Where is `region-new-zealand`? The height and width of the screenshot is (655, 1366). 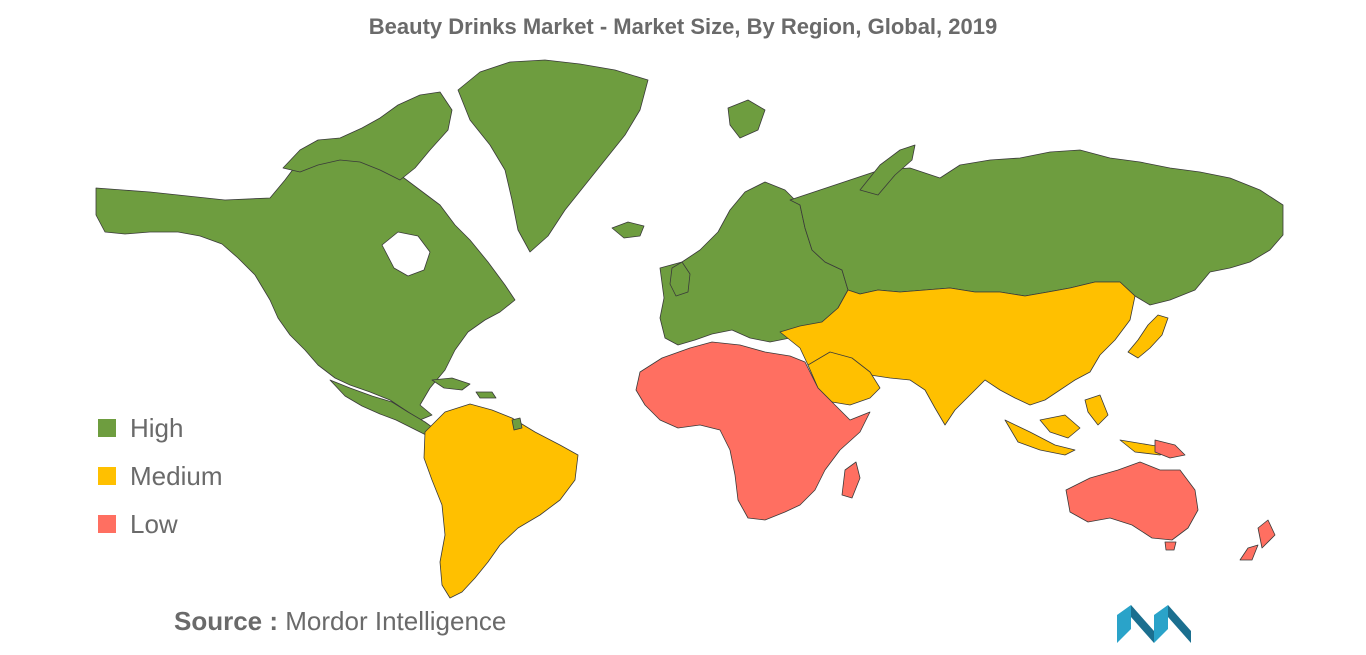
region-new-zealand is located at coordinates (1257, 540).